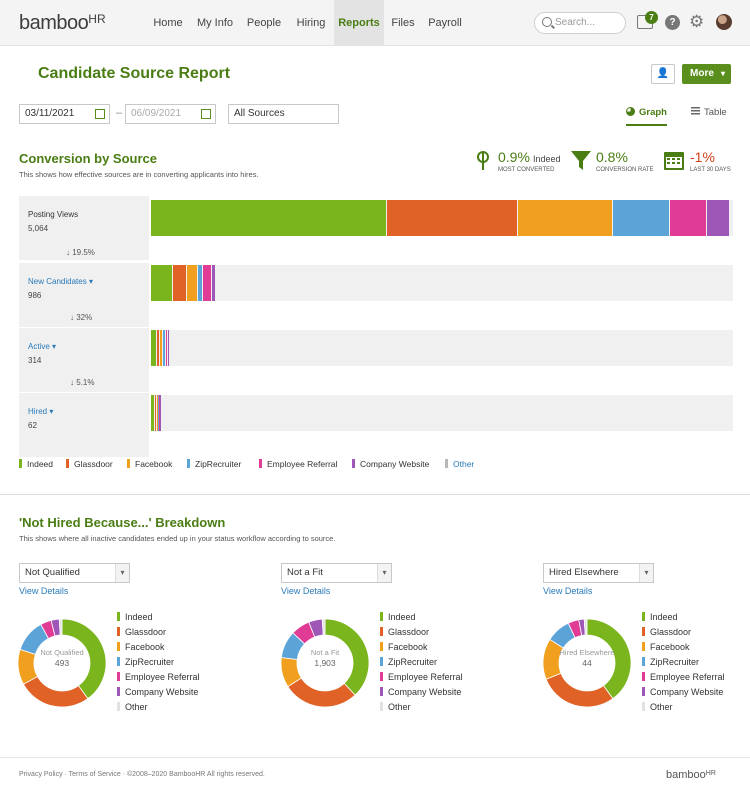 The width and height of the screenshot is (750, 810). Describe the element at coordinates (359, 23) in the screenshot. I see `nav-reports: Reports` at that location.